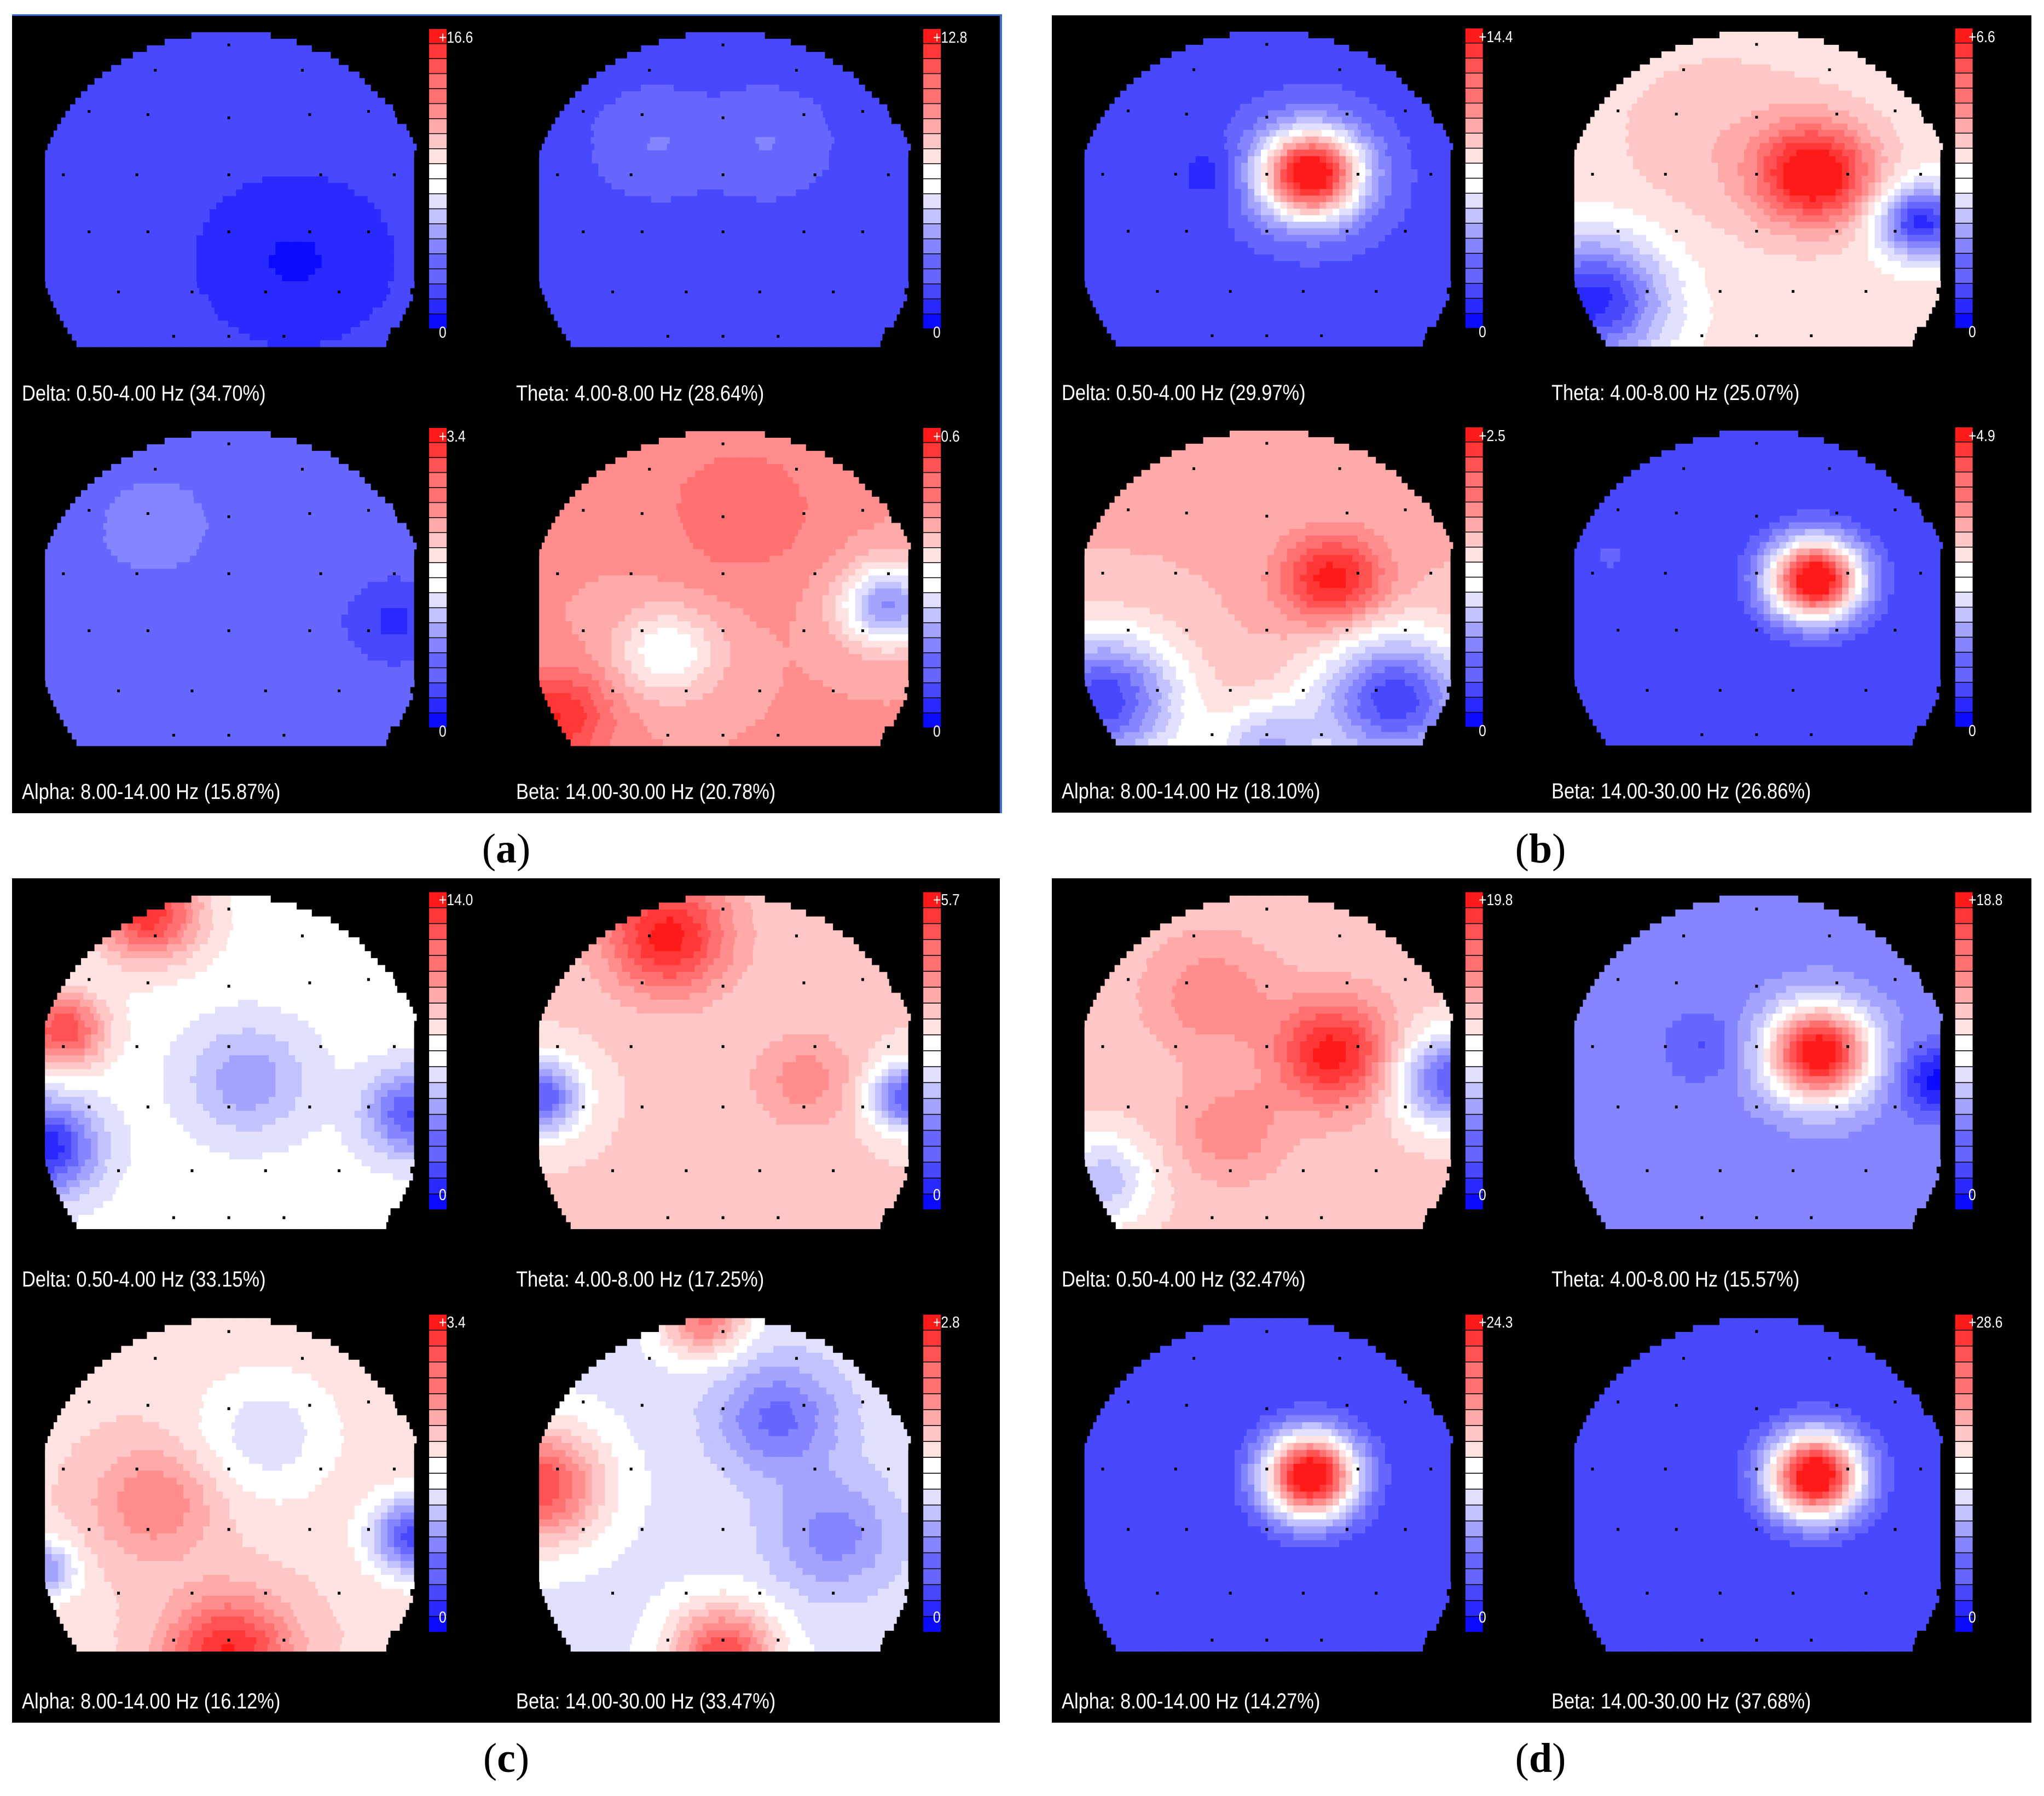 This screenshot has height=1796, width=2044. Describe the element at coordinates (753, 215) in the screenshot. I see `topomap-theta: +12.8 0 Theta: 4.00-8.00 Hz (28.64%)` at that location.